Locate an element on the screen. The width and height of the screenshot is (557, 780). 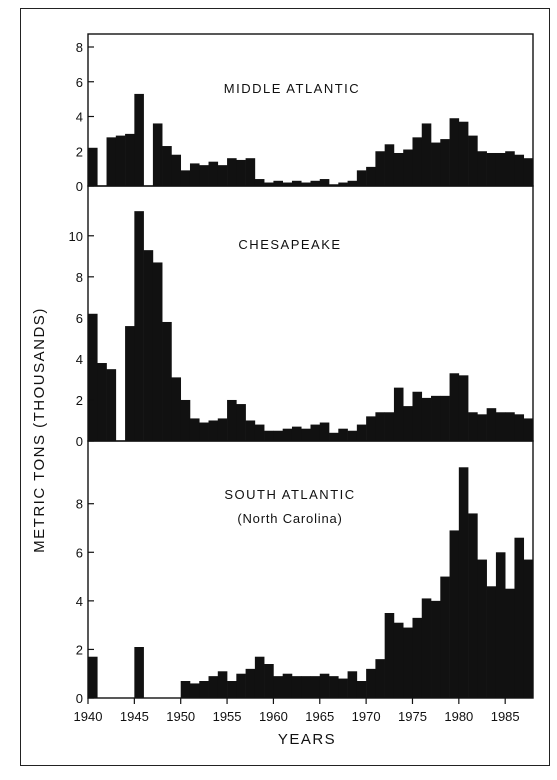
panel-title: CHESAPEAKE is located at coordinates (289, 244).